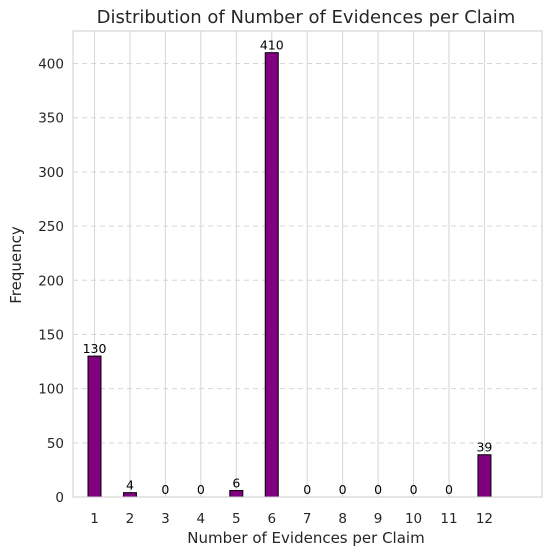  Describe the element at coordinates (94, 519) in the screenshot. I see `x-tick-label: 1` at that location.